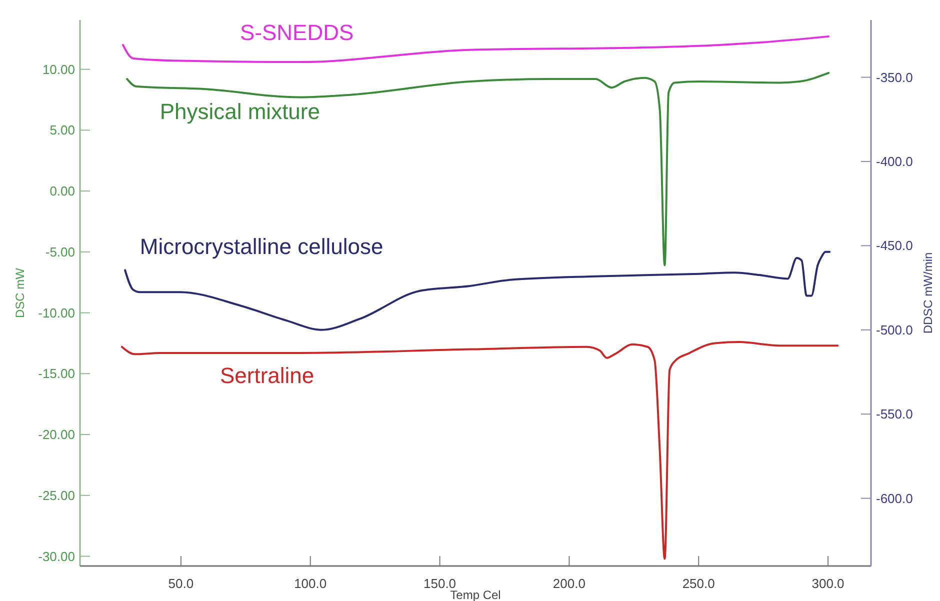 The image size is (940, 601). I want to click on y2-tick-label: -550.0, so click(894, 414).